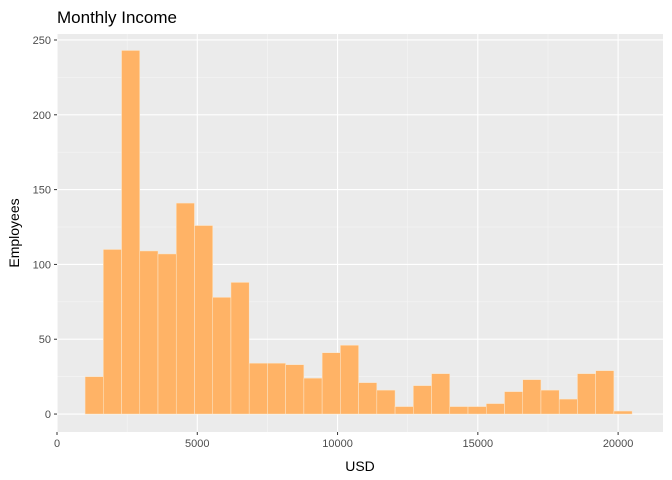  What do you see at coordinates (197, 444) in the screenshot?
I see `x-tick-label: 5000` at bounding box center [197, 444].